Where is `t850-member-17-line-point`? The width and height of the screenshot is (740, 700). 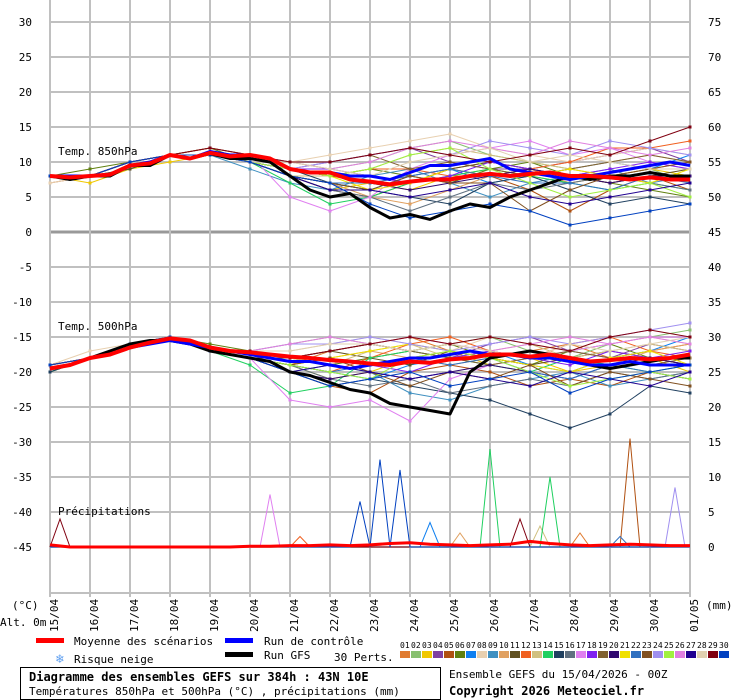 t850-member-17-line-point is located at coordinates (290, 197).